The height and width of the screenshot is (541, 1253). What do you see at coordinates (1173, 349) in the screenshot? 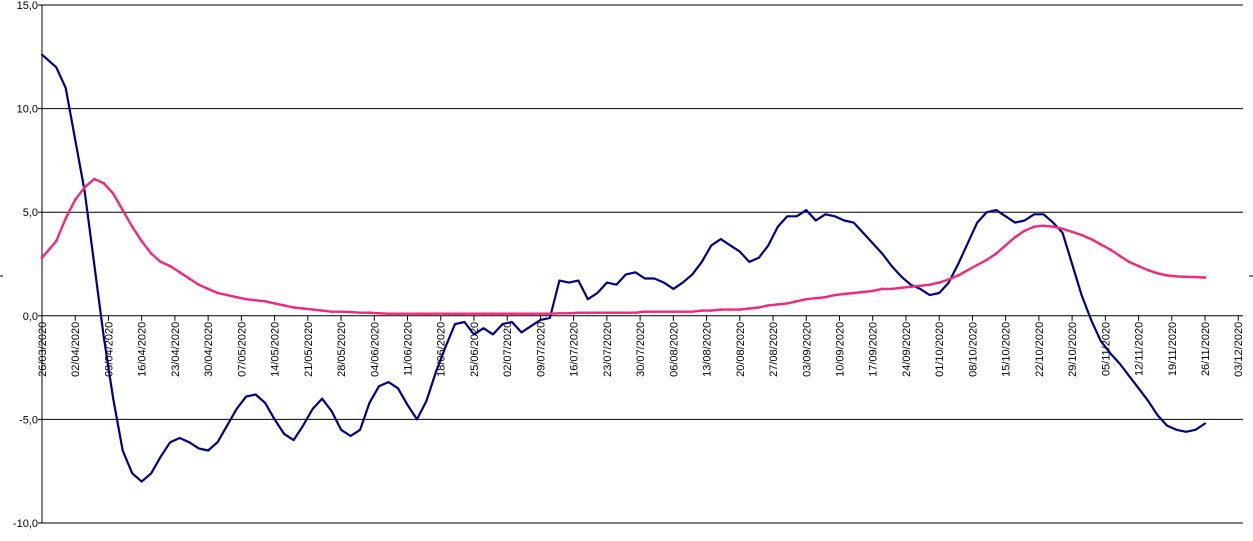
I see `x-tick-label: 19/11/2020` at bounding box center [1173, 349].